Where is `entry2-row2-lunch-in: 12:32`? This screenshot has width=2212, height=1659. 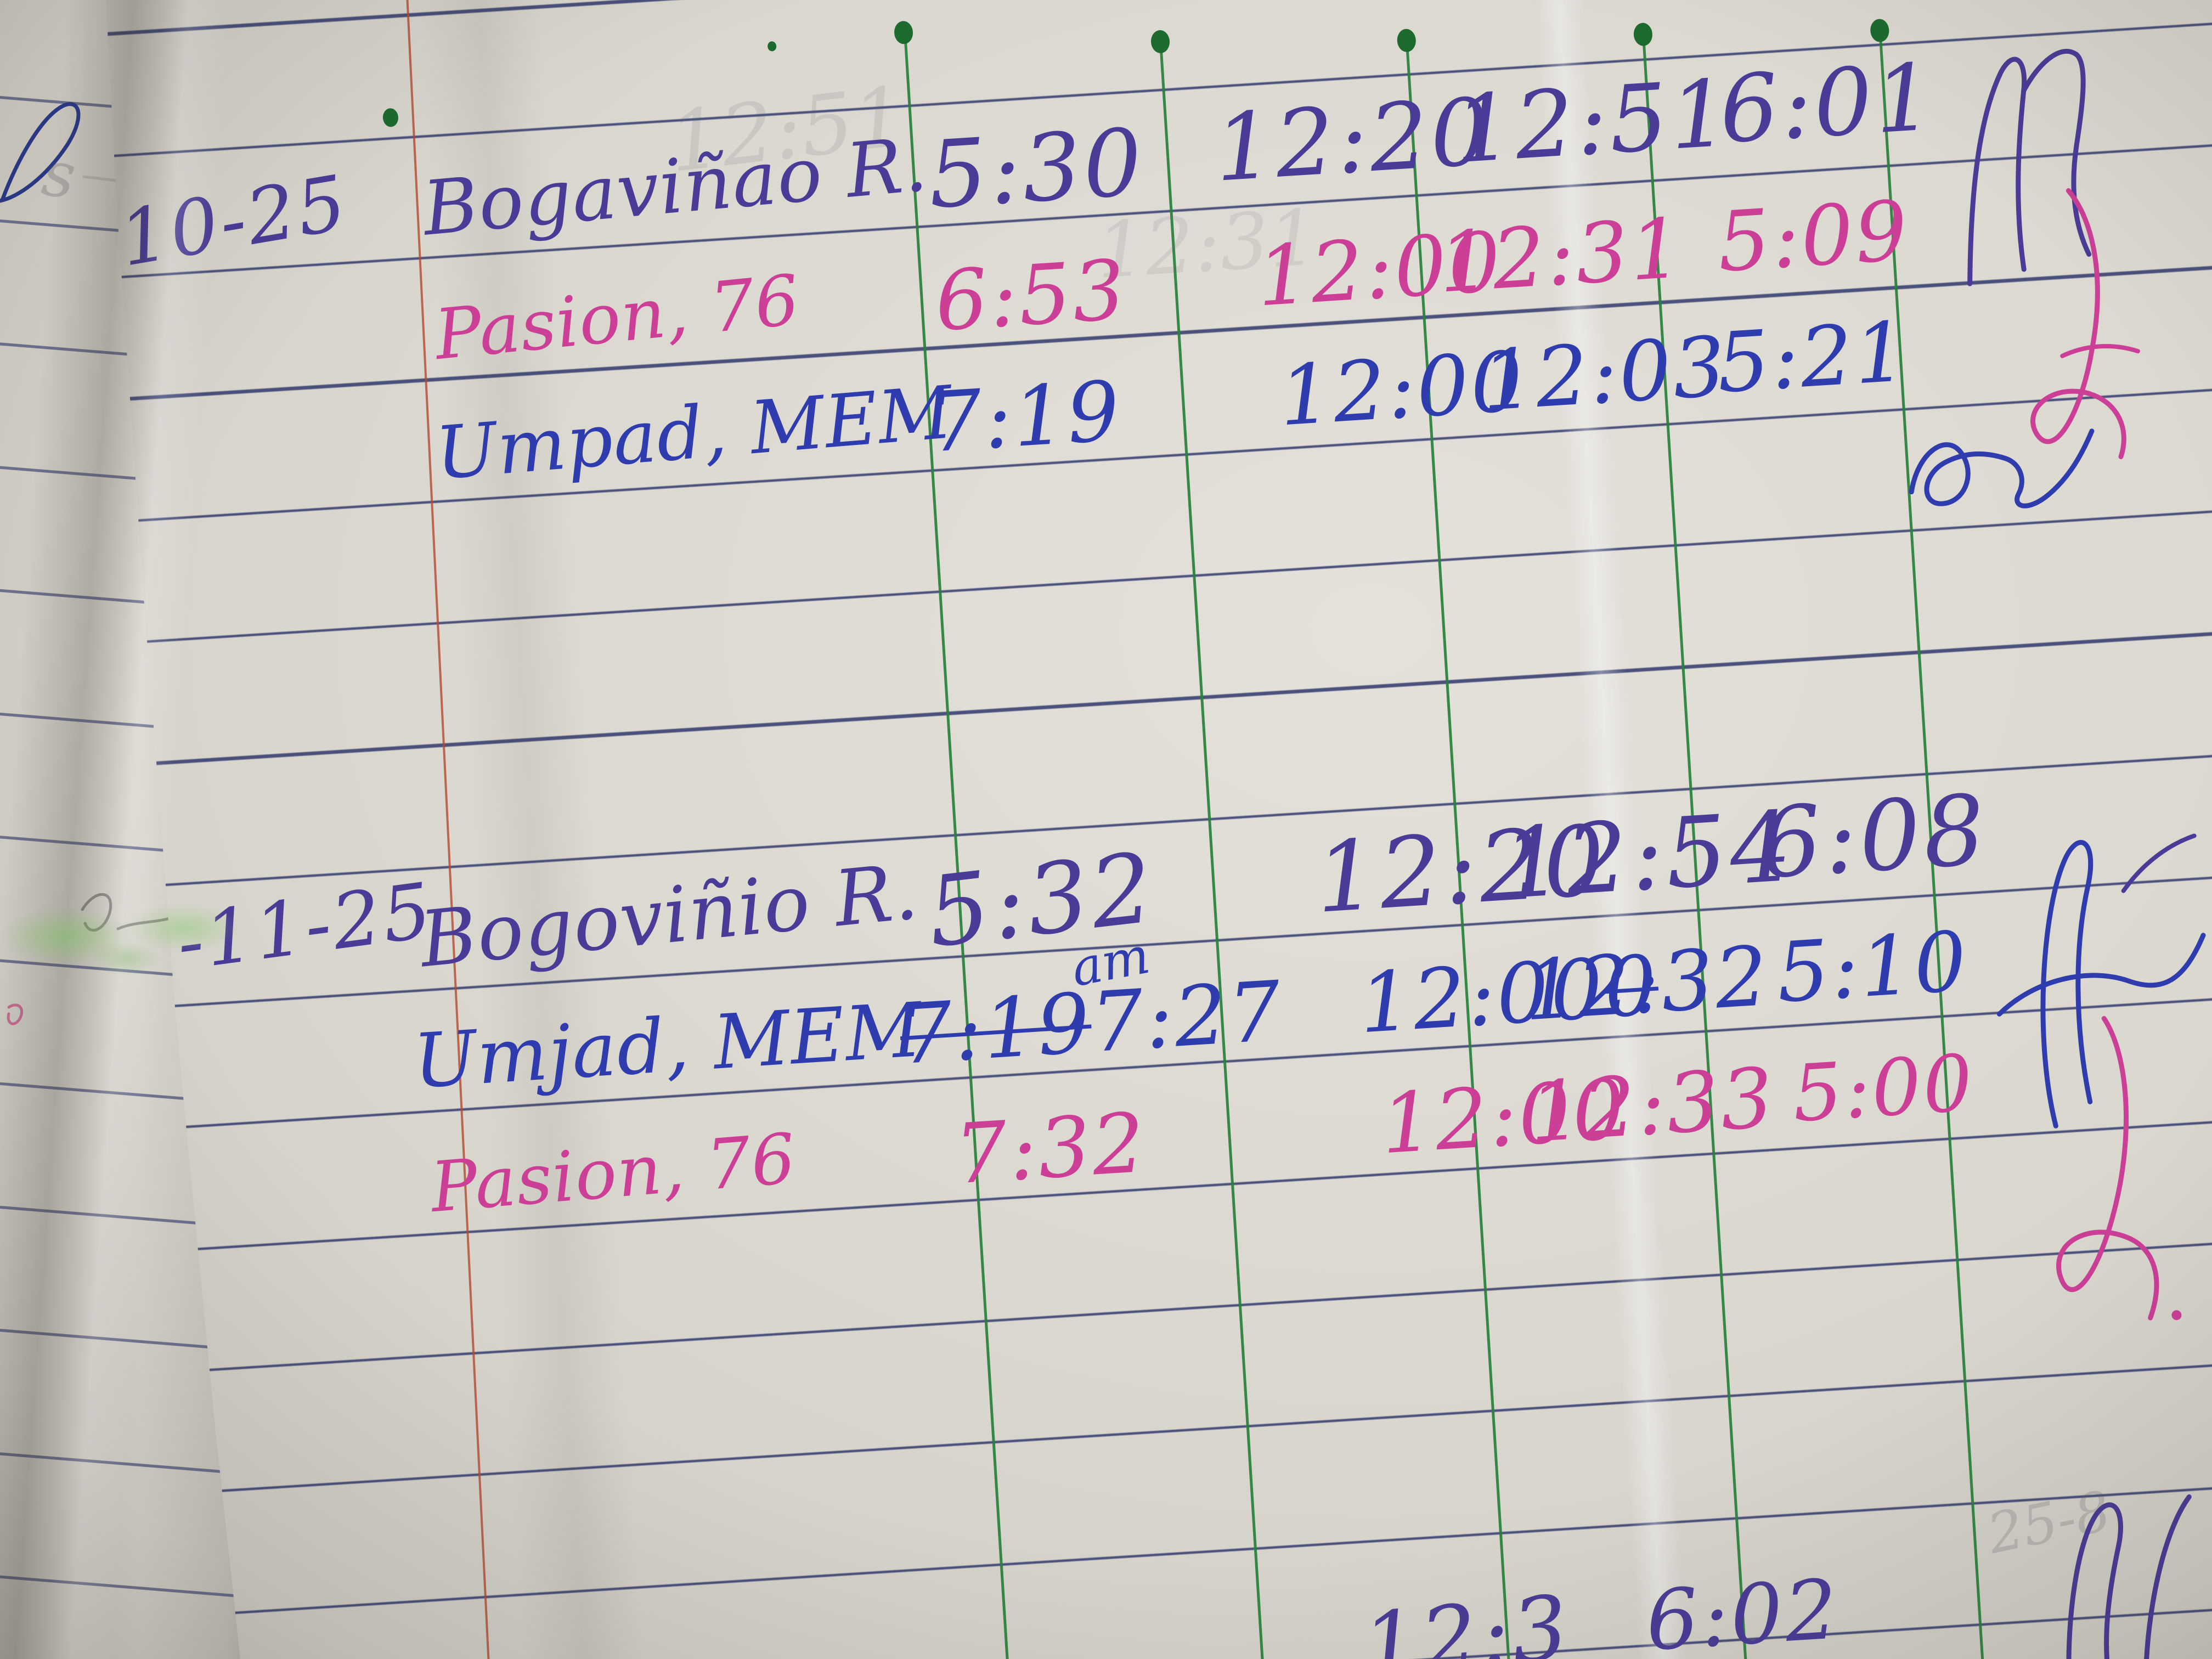 entry2-row2-lunch-in: 12:32 is located at coordinates (1647, 984).